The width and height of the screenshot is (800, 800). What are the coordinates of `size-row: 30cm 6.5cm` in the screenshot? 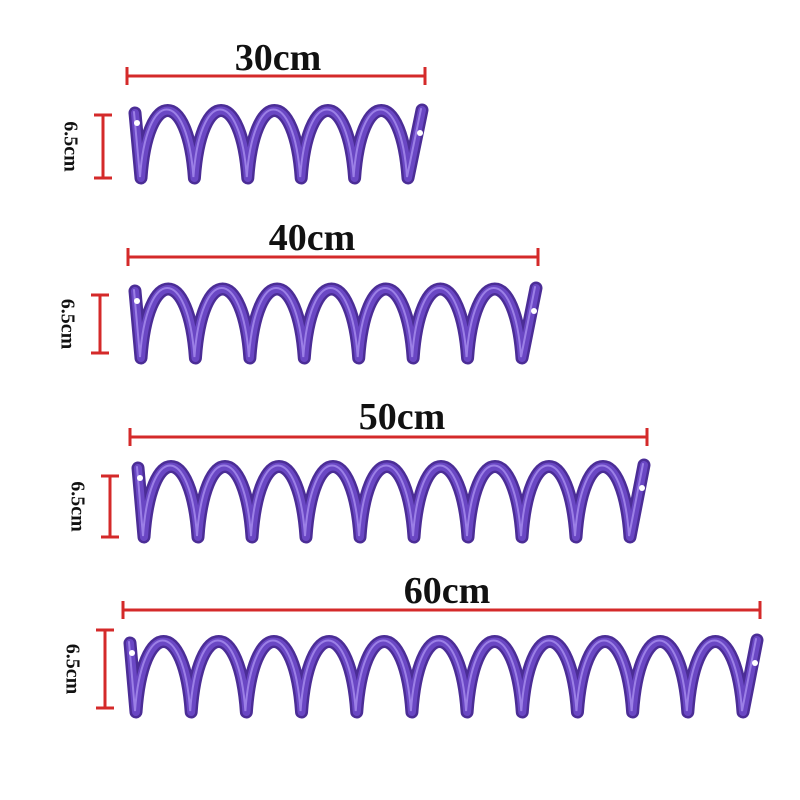 It's located at (244, 111).